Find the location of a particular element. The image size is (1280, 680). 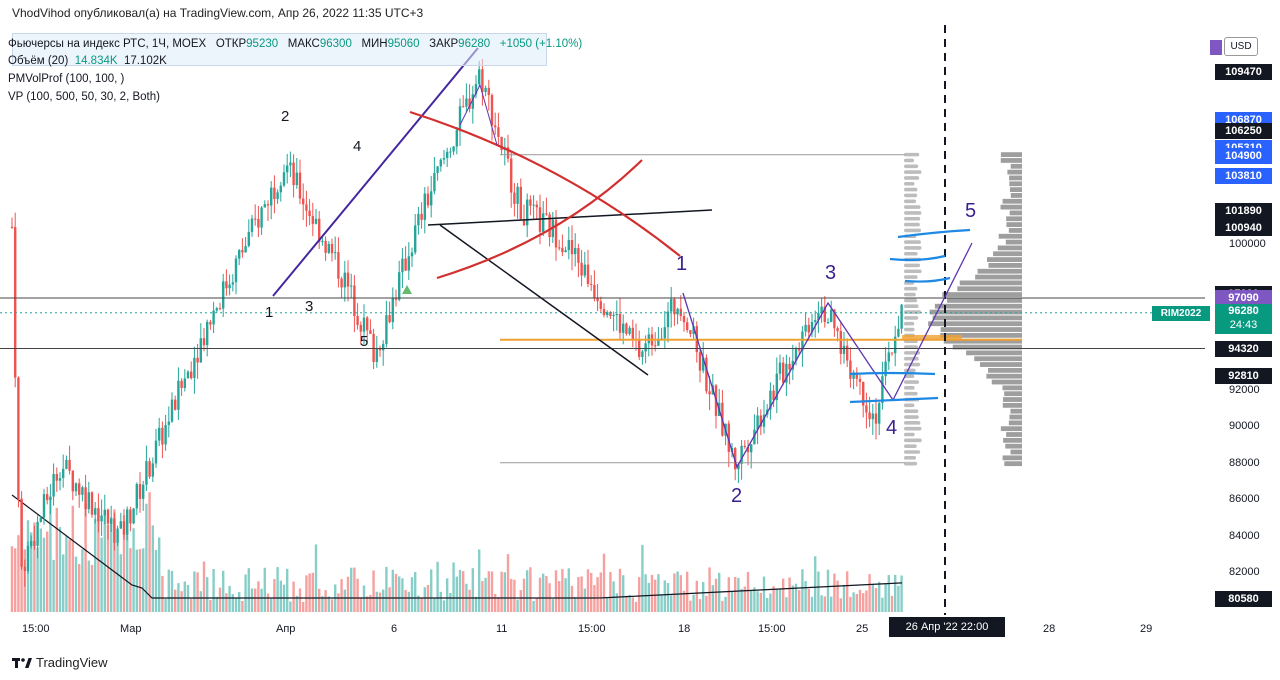

wave-label-black-4: 4 is located at coordinates (357, 146).